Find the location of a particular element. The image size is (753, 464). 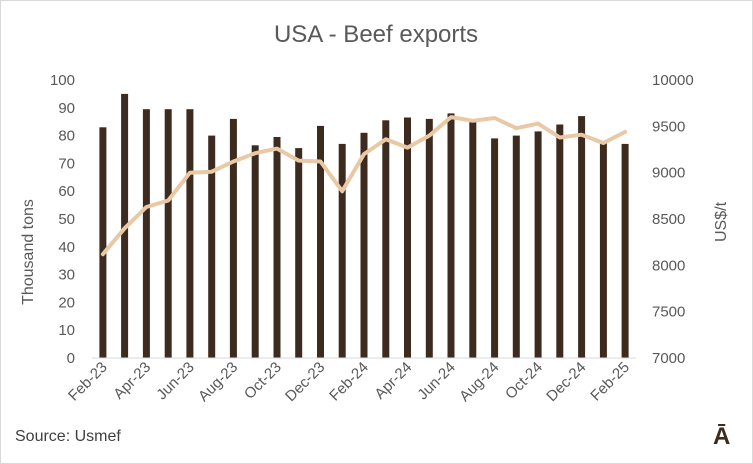

y-tick-label: 30 is located at coordinates (66, 275).